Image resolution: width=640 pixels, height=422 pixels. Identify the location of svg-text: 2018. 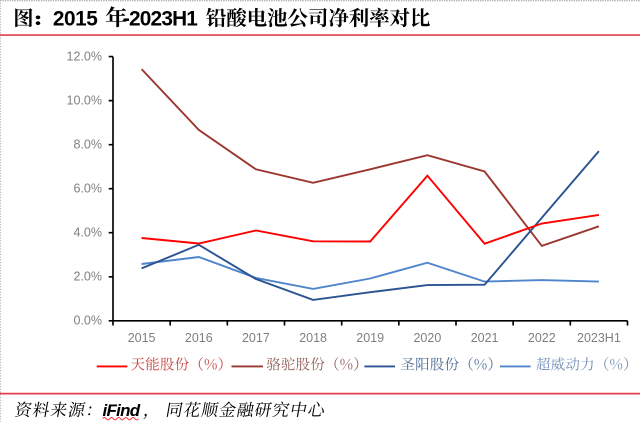
(313, 338).